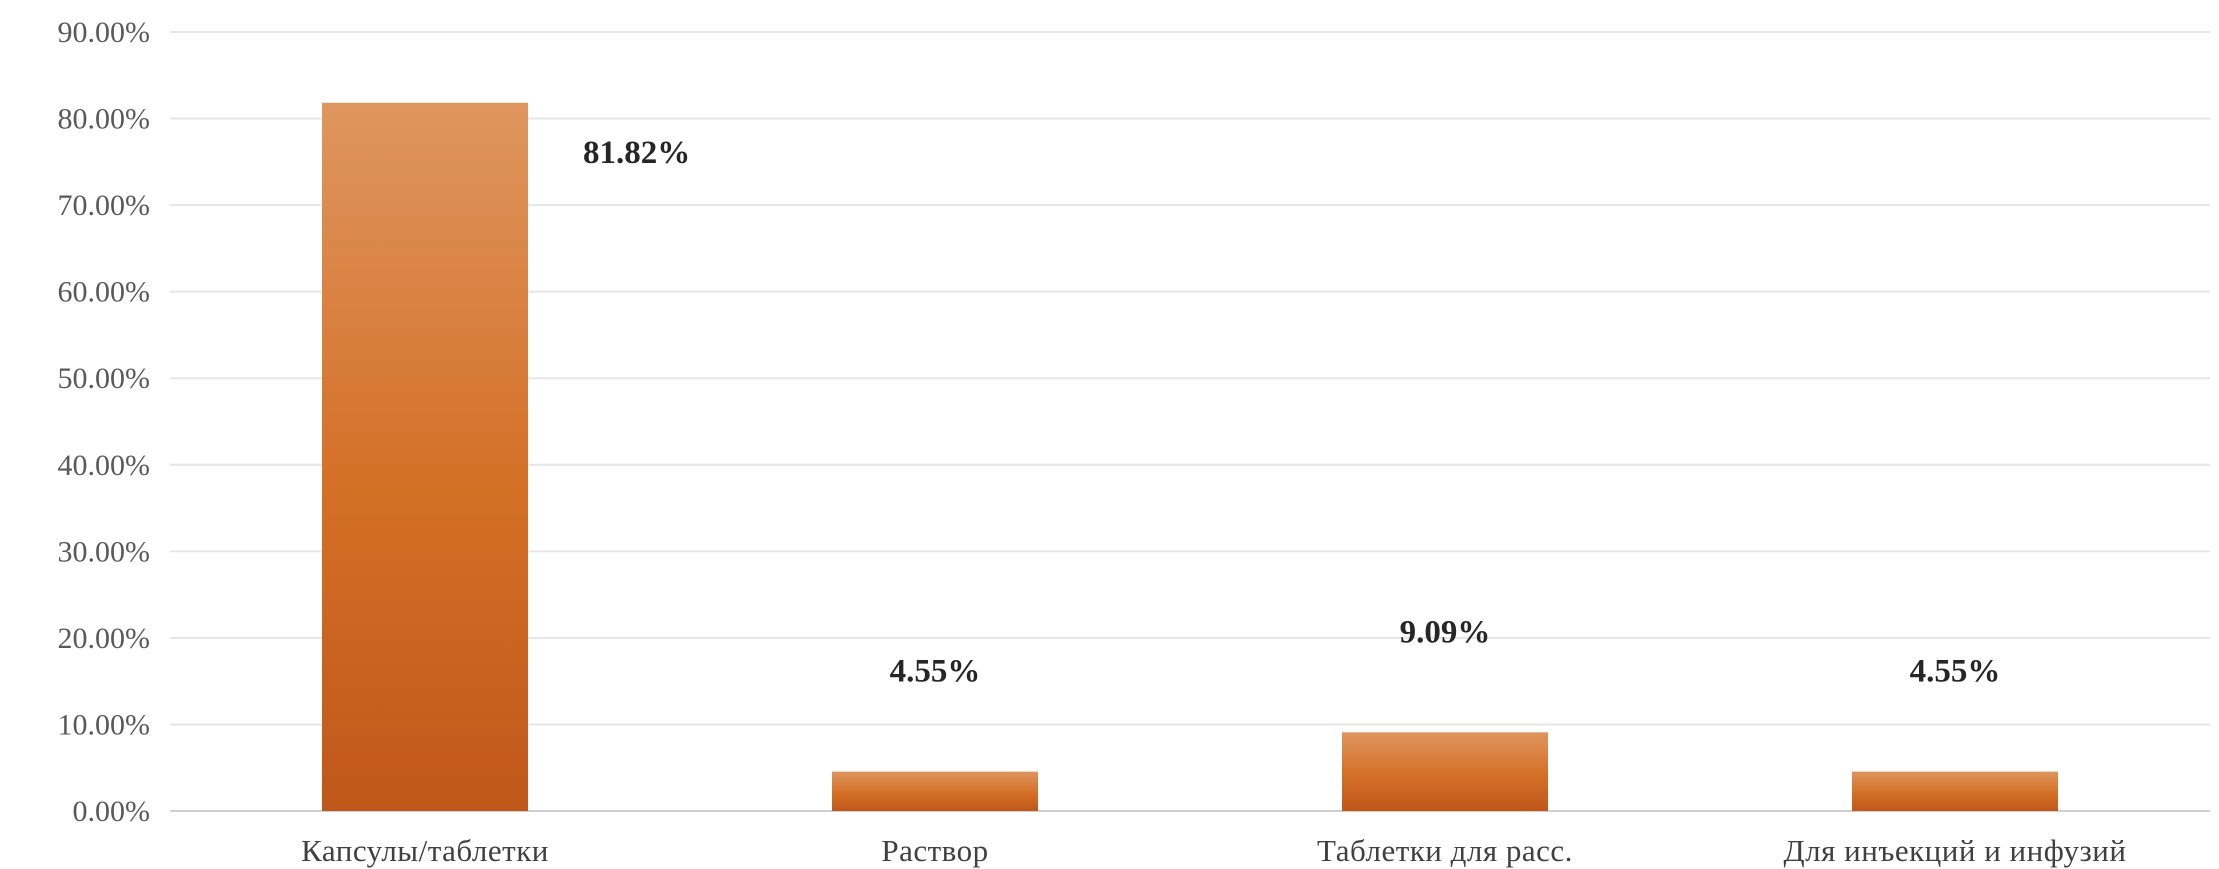 This screenshot has height=869, width=2219. I want to click on data-label: 9.09%, so click(1445, 632).